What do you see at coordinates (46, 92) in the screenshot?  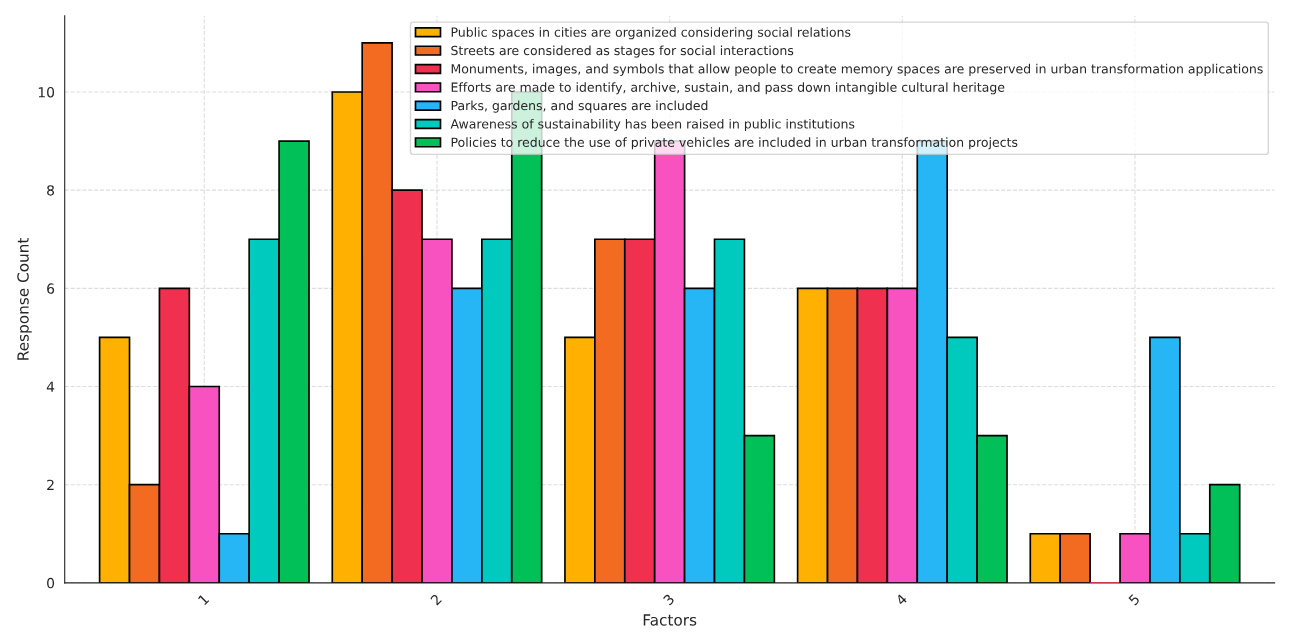 I see `y-tick-label: 10` at bounding box center [46, 92].